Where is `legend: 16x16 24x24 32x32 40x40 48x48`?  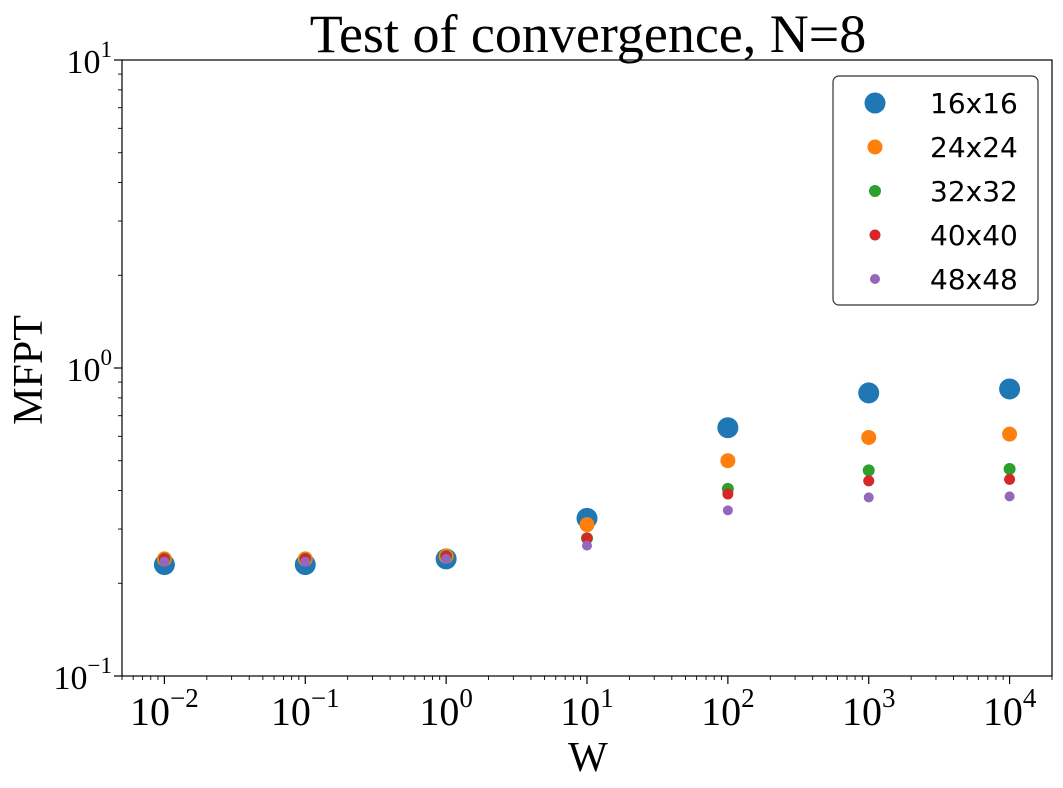 legend: 16x16 24x24 32x32 40x40 48x48 is located at coordinates (935, 190).